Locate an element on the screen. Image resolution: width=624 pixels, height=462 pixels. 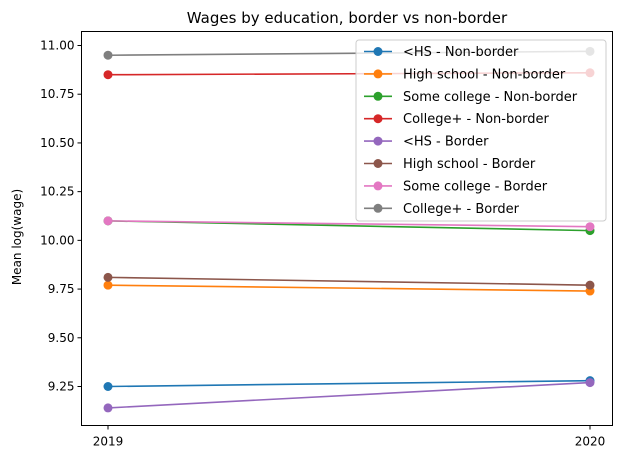
series-high-school-border is located at coordinates (349, 281).